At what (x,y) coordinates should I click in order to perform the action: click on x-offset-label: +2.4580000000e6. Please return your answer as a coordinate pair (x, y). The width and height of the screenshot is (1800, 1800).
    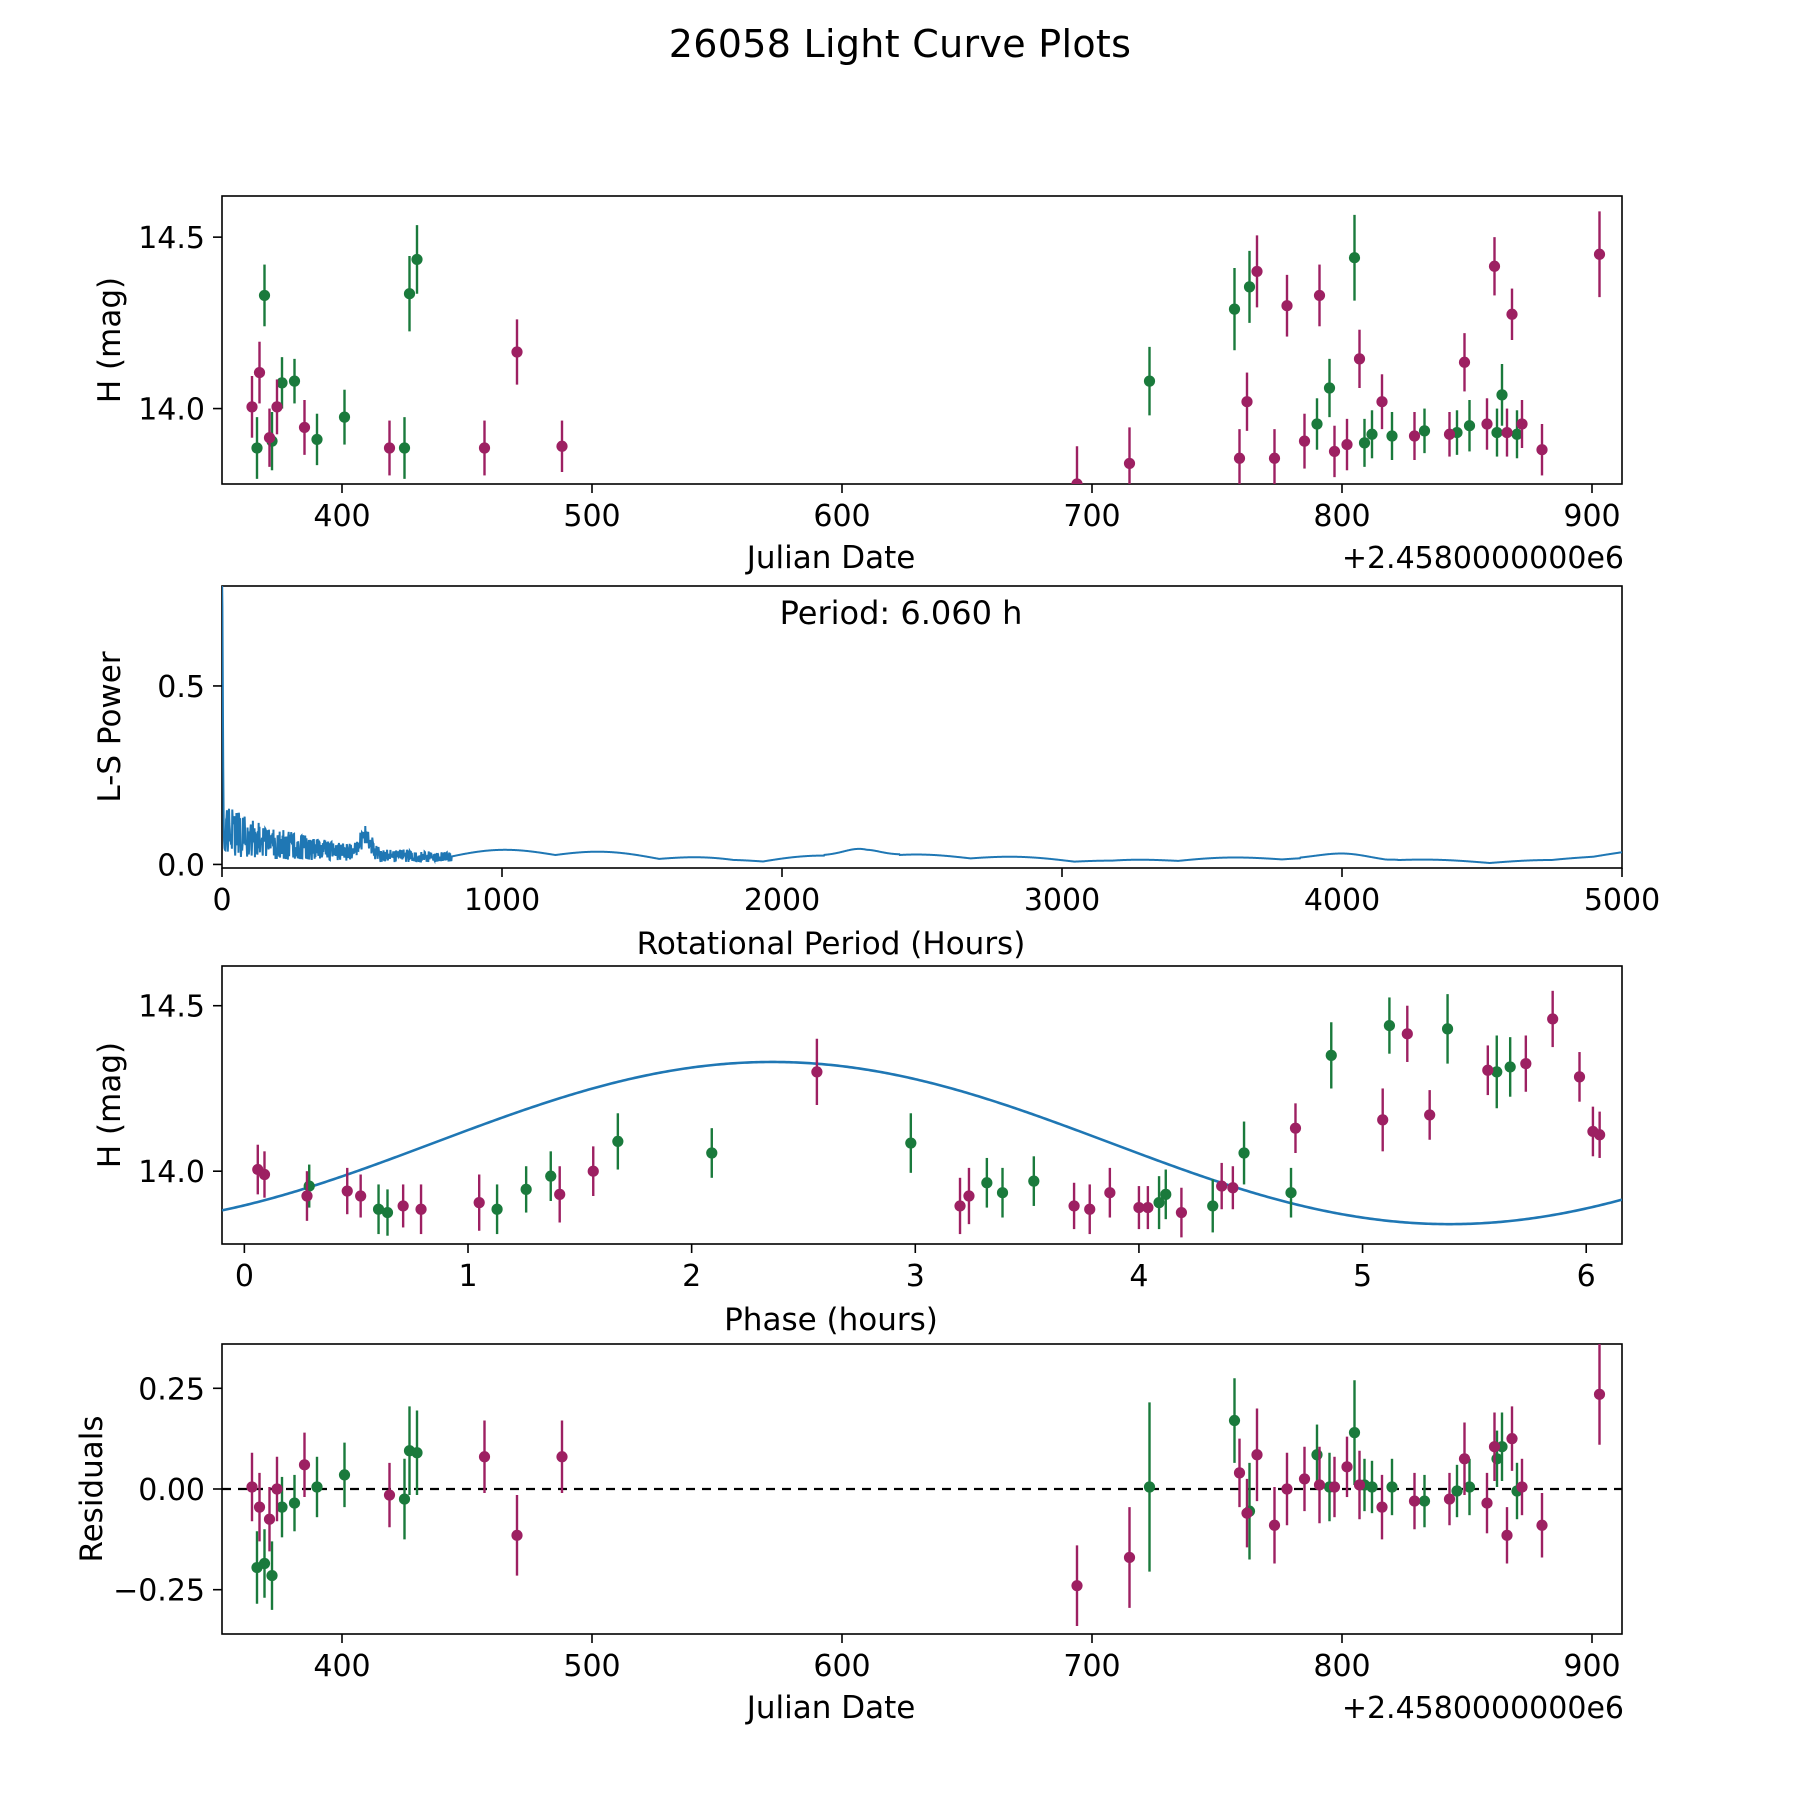
    Looking at the image, I should click on (1483, 558).